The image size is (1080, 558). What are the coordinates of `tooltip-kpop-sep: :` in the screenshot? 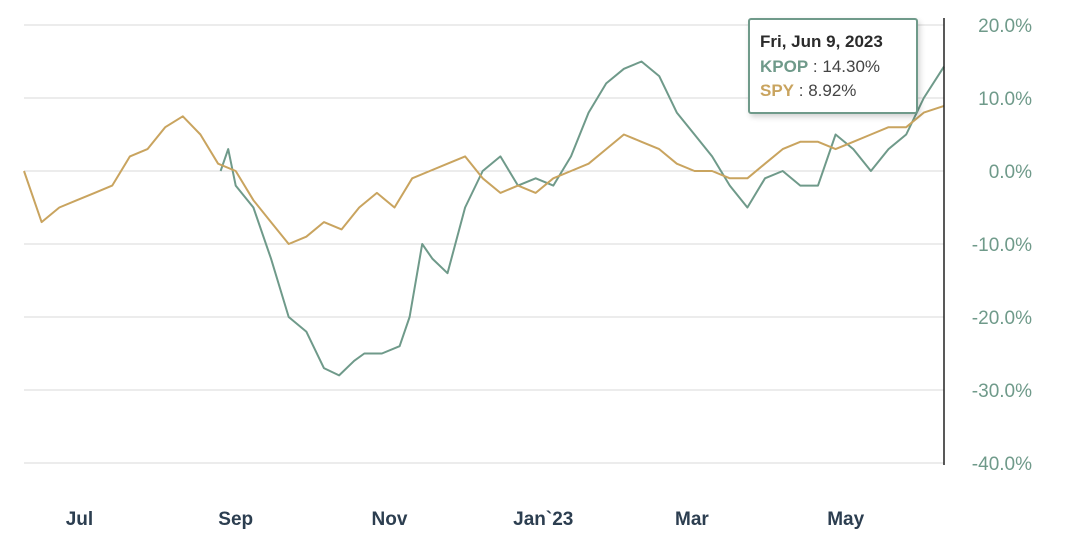 It's located at (815, 66).